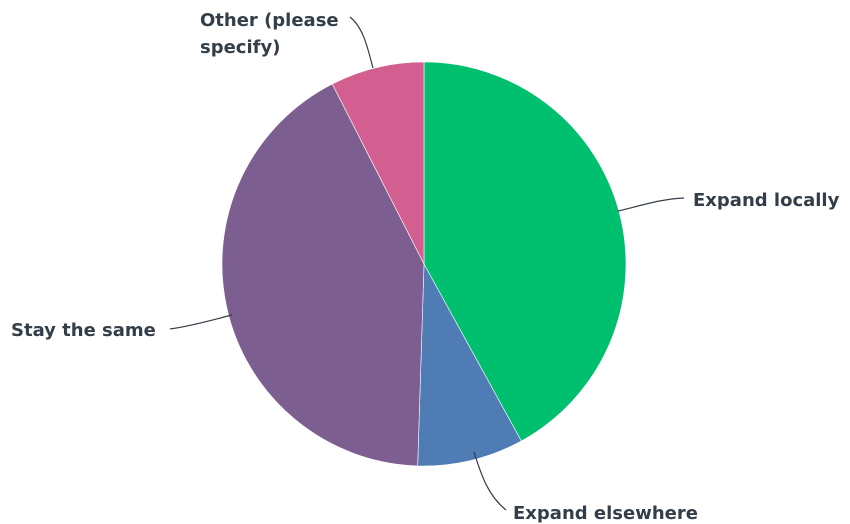 The image size is (850, 524). Describe the element at coordinates (272, 34) in the screenshot. I see `slice-label-other: Other (please specify)` at that location.